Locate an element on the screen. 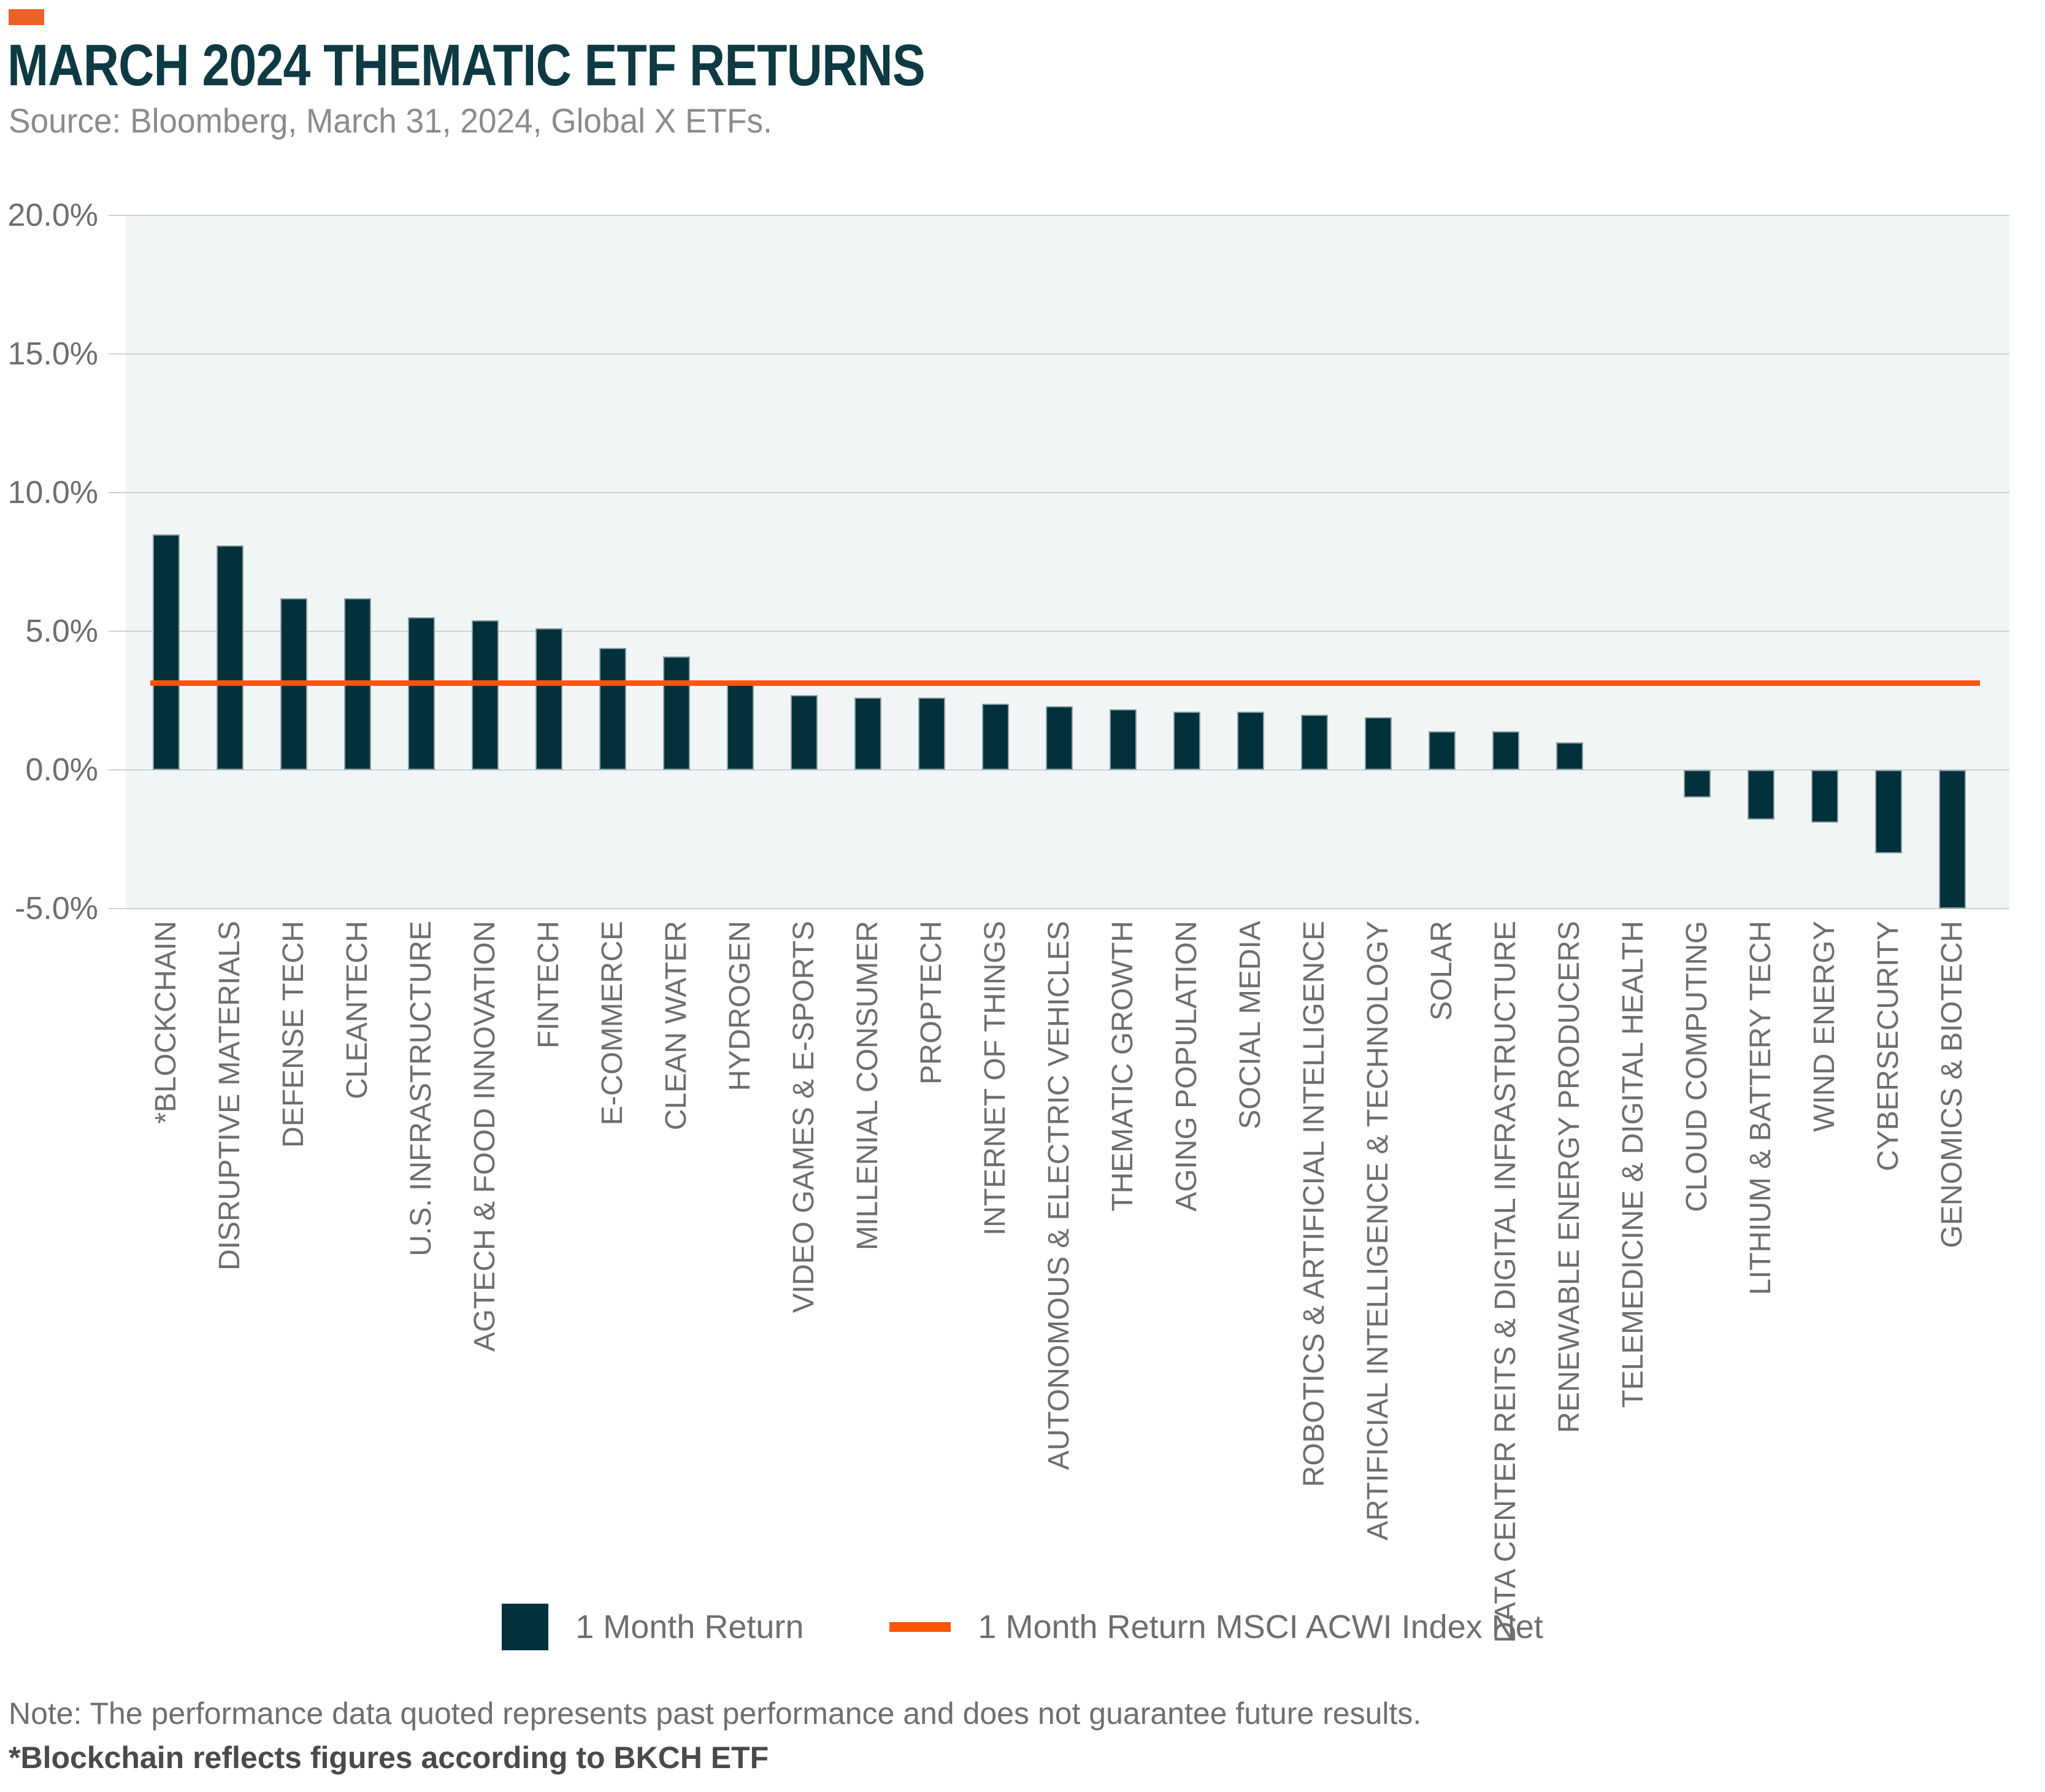 The height and width of the screenshot is (1792, 2045). x-tick-label: TELEMEDICINE & DIGITAL HEALTH is located at coordinates (1633, 1164).